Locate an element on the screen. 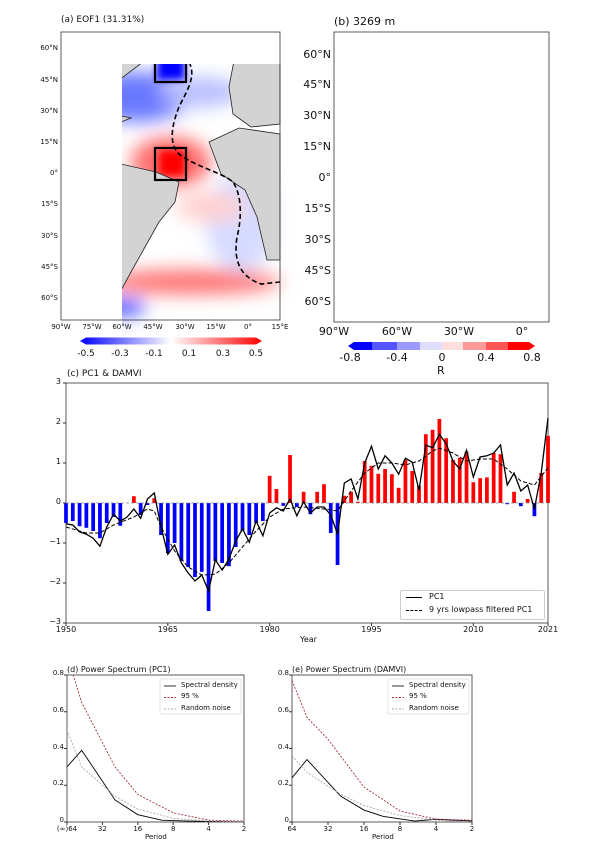  lon-label: 90°W is located at coordinates (334, 331).